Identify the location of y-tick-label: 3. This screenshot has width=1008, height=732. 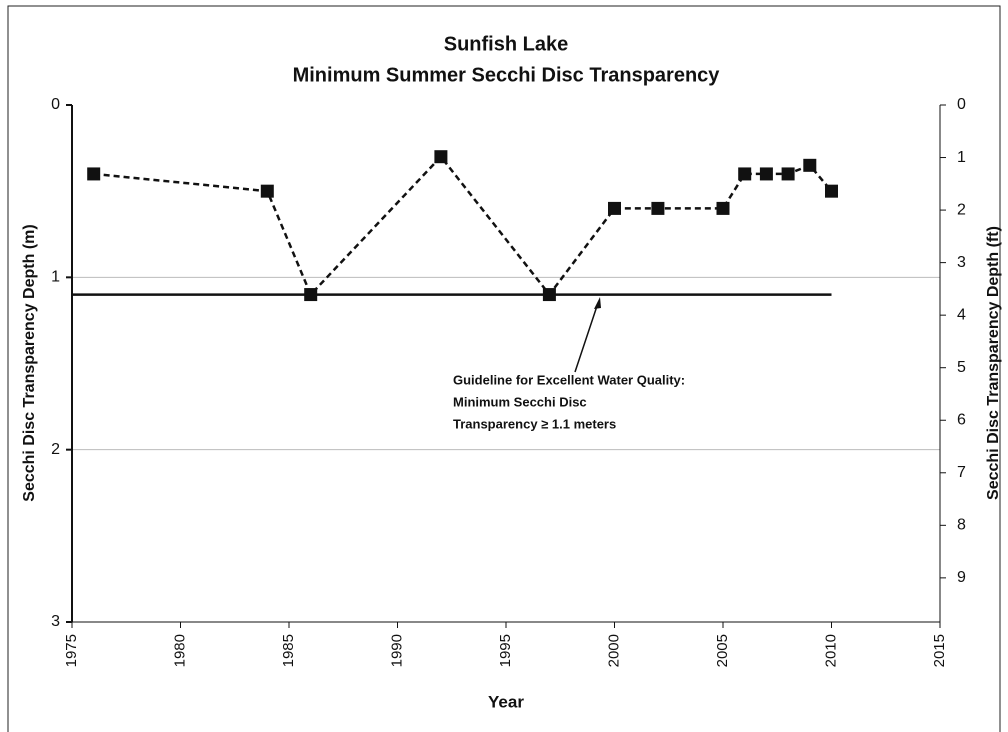
(55, 621).